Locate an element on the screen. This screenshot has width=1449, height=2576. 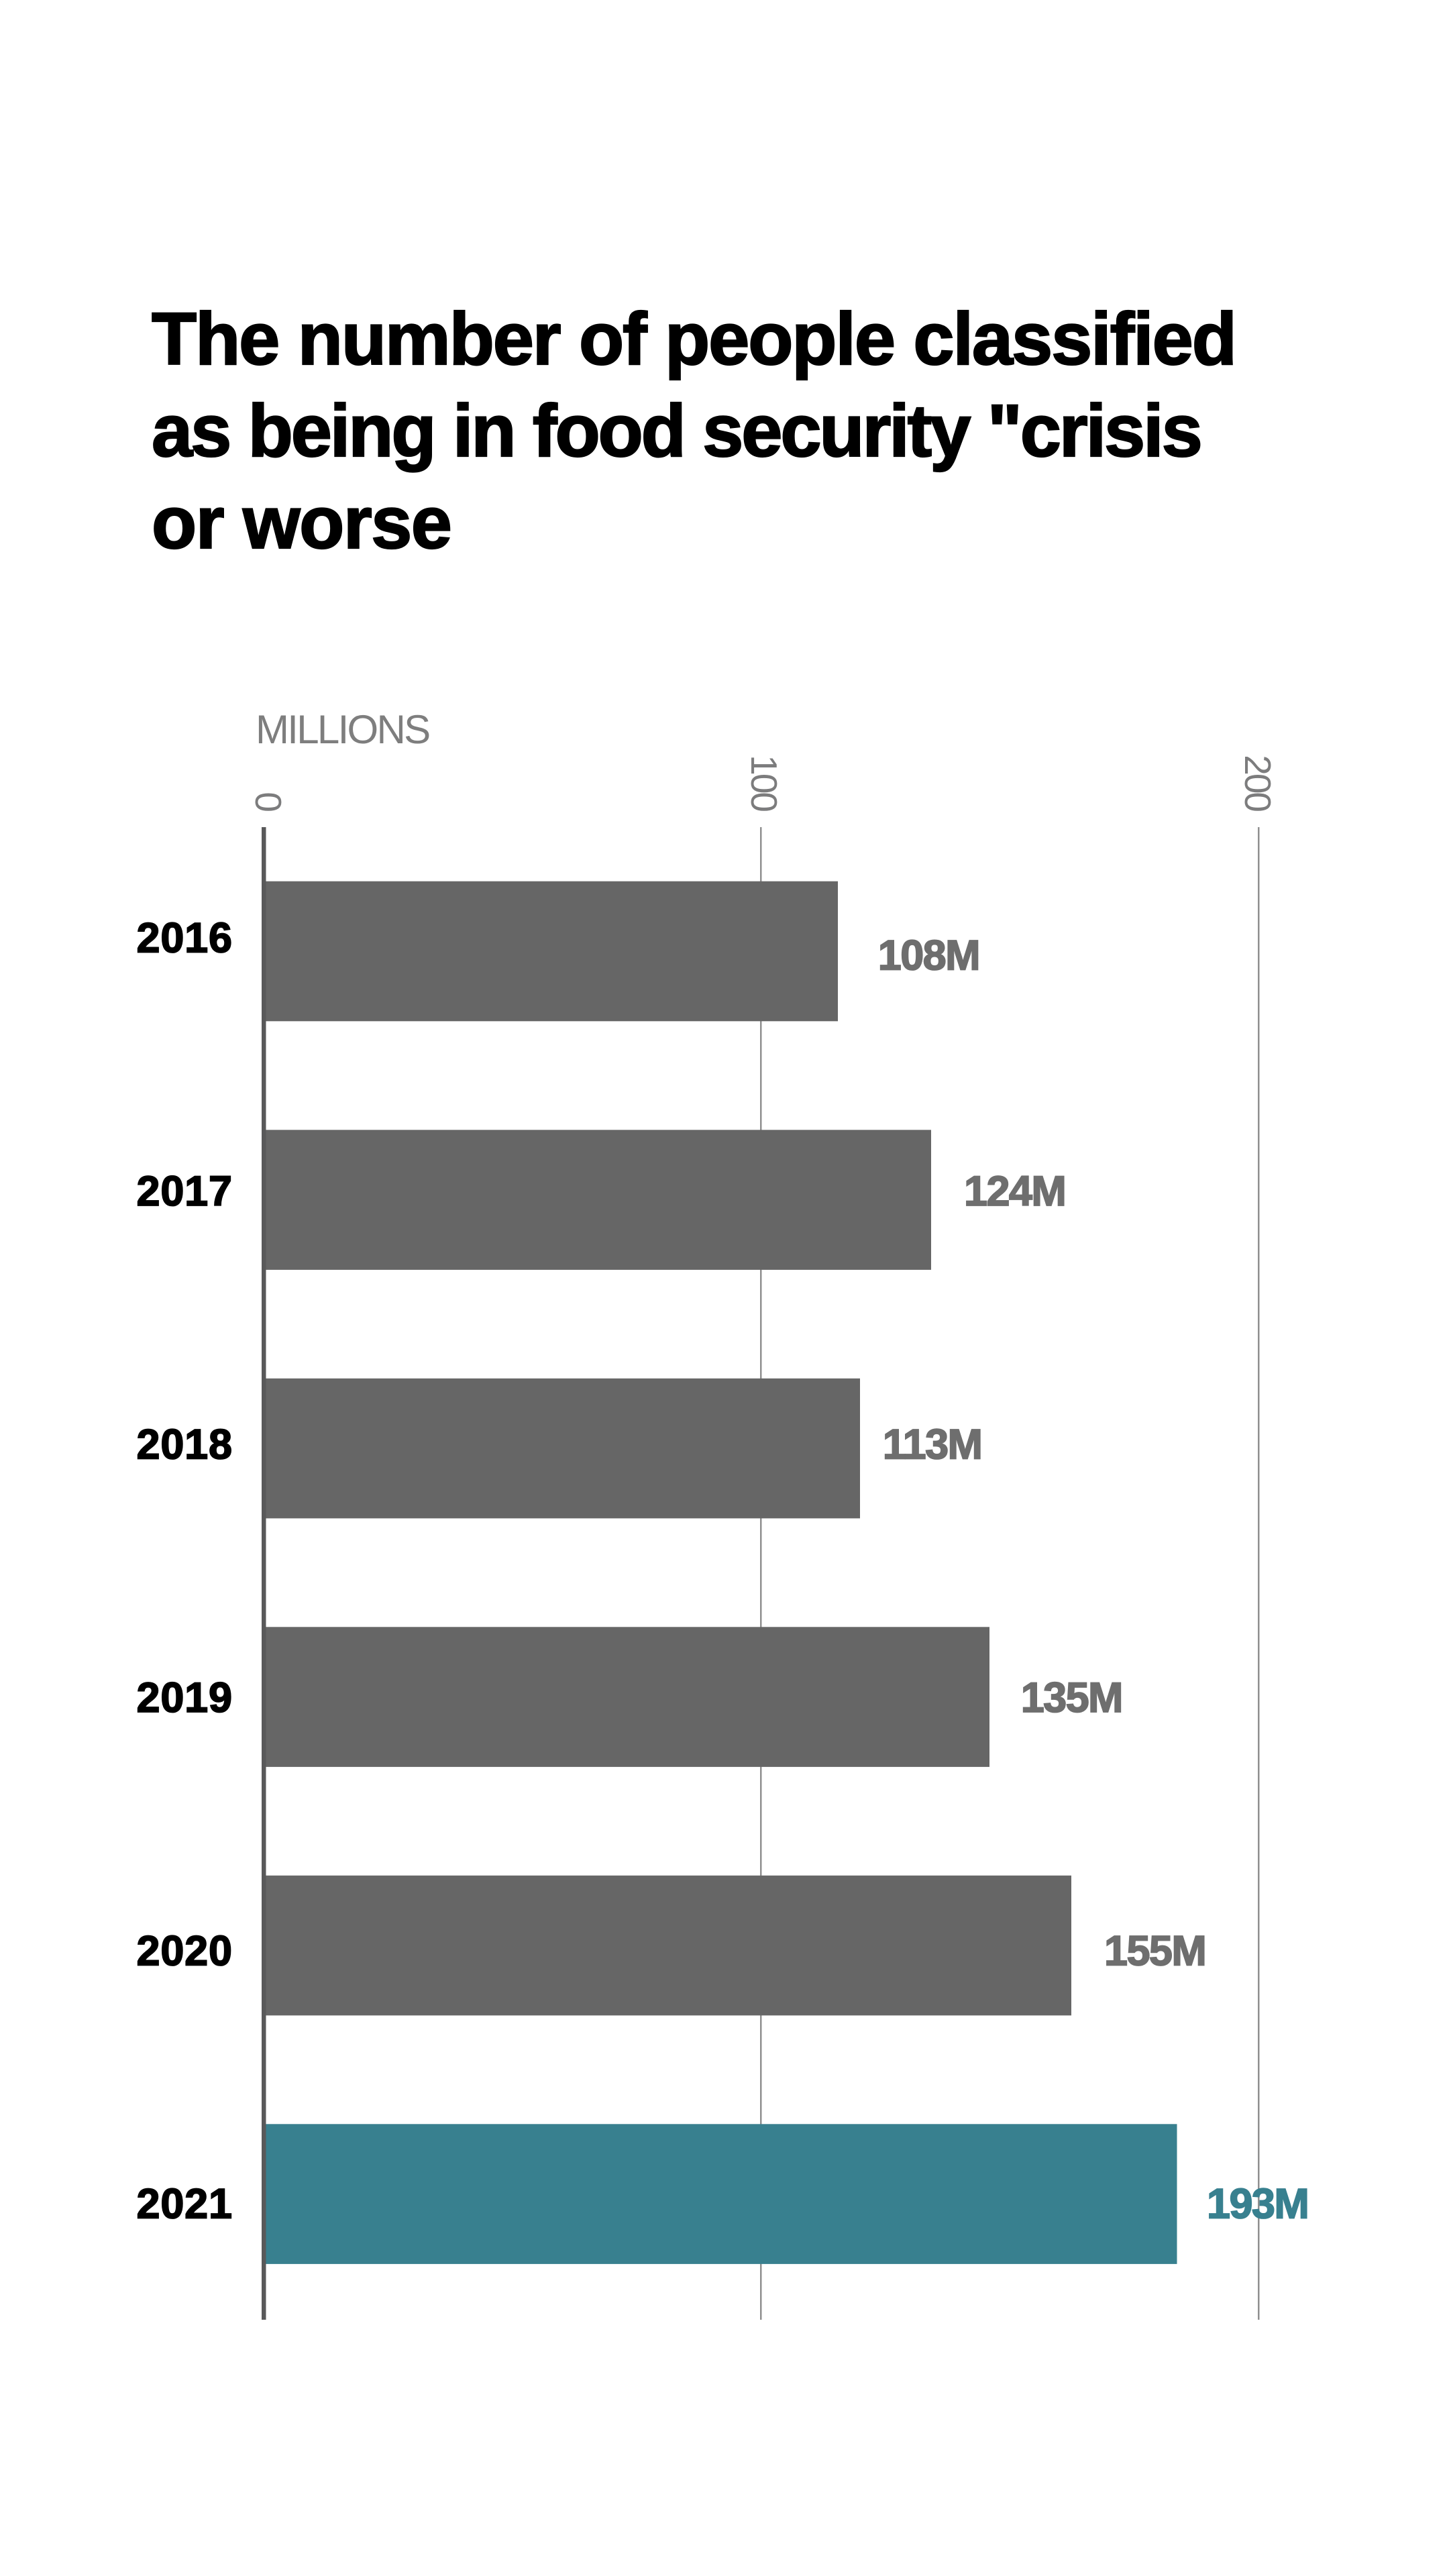
svg-text: 113M is located at coordinates (932, 1444).